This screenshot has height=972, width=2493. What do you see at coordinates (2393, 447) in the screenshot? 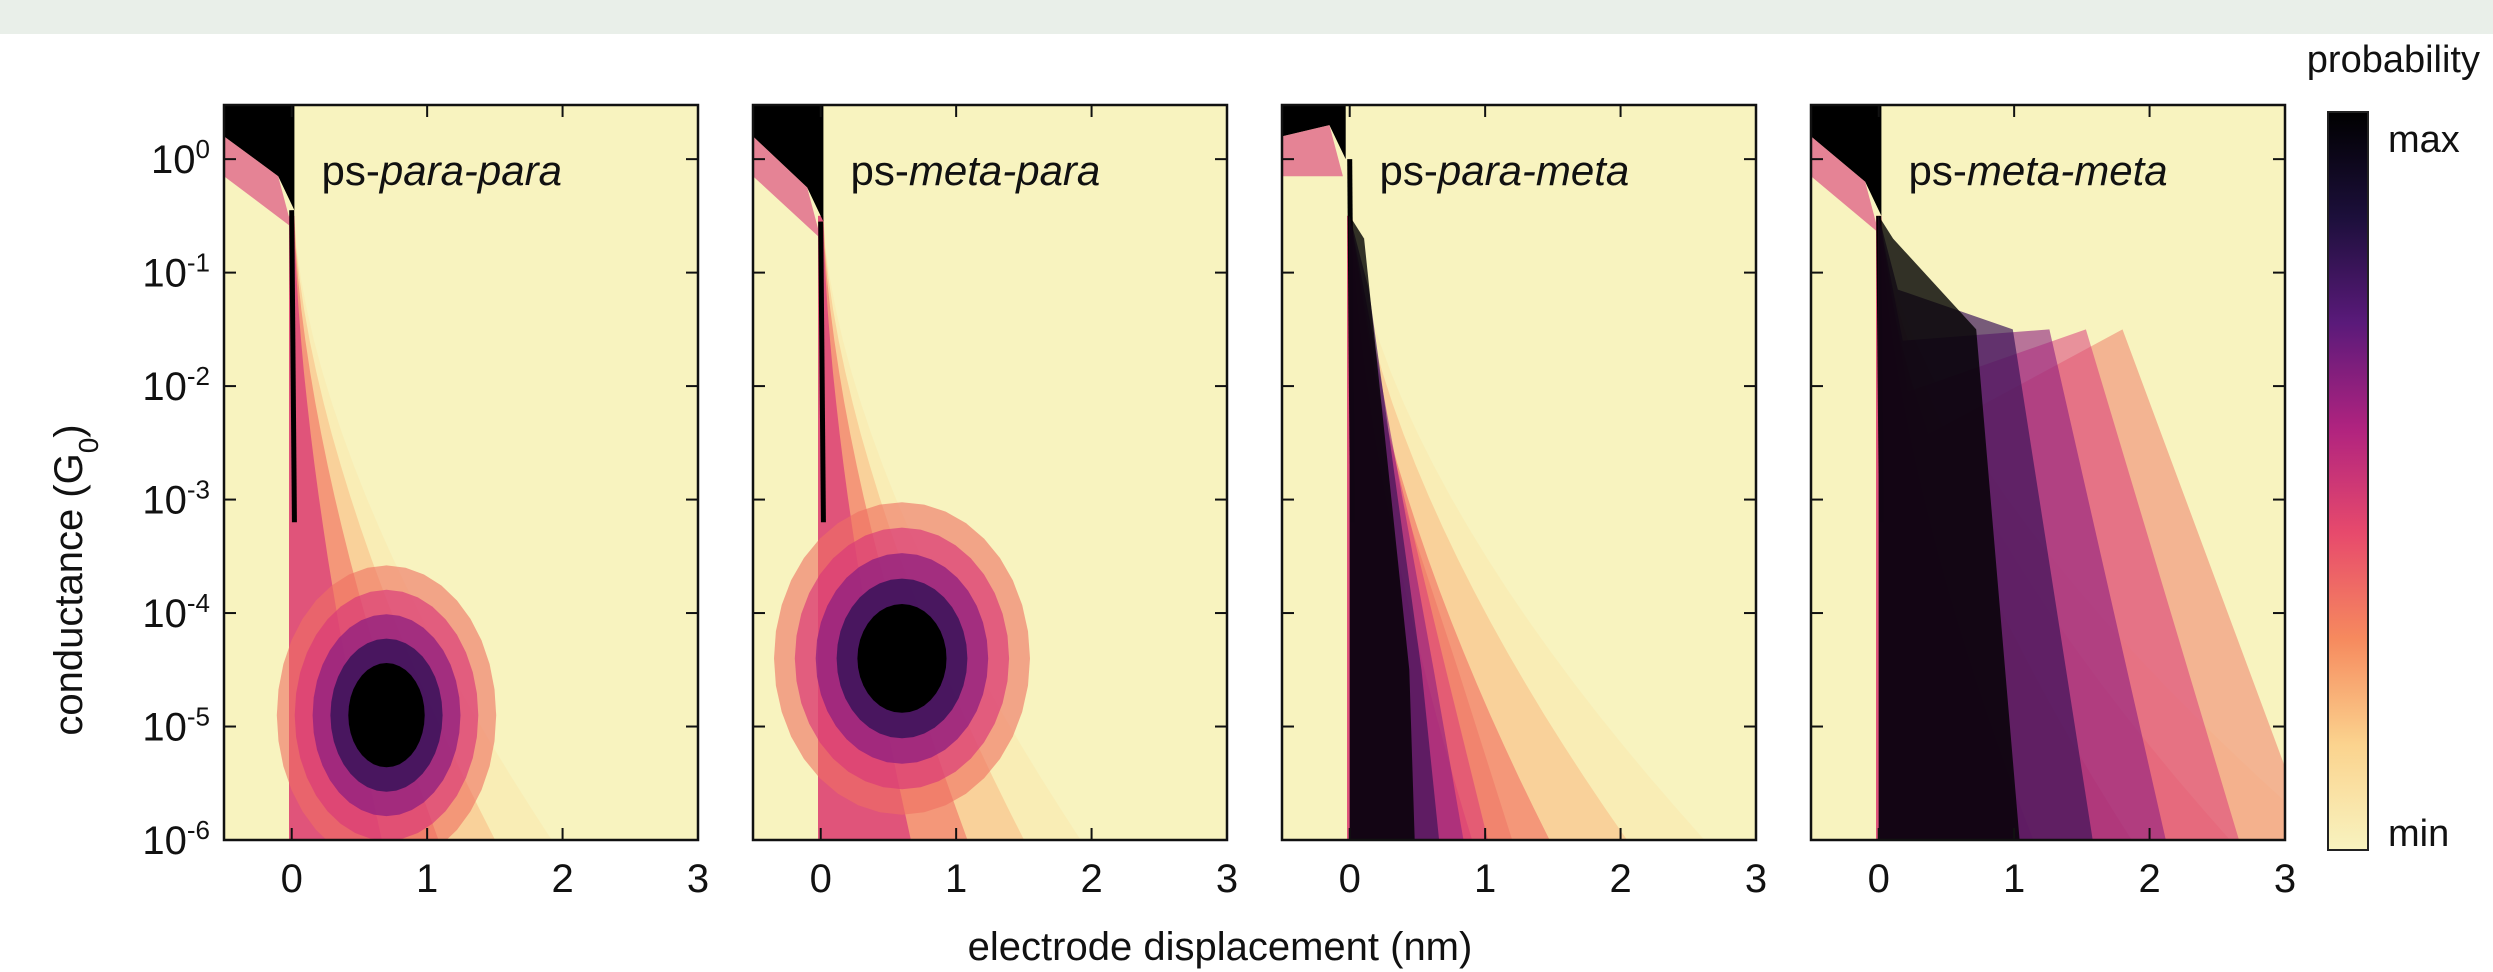
I see `colorbar: probability max min` at bounding box center [2393, 447].